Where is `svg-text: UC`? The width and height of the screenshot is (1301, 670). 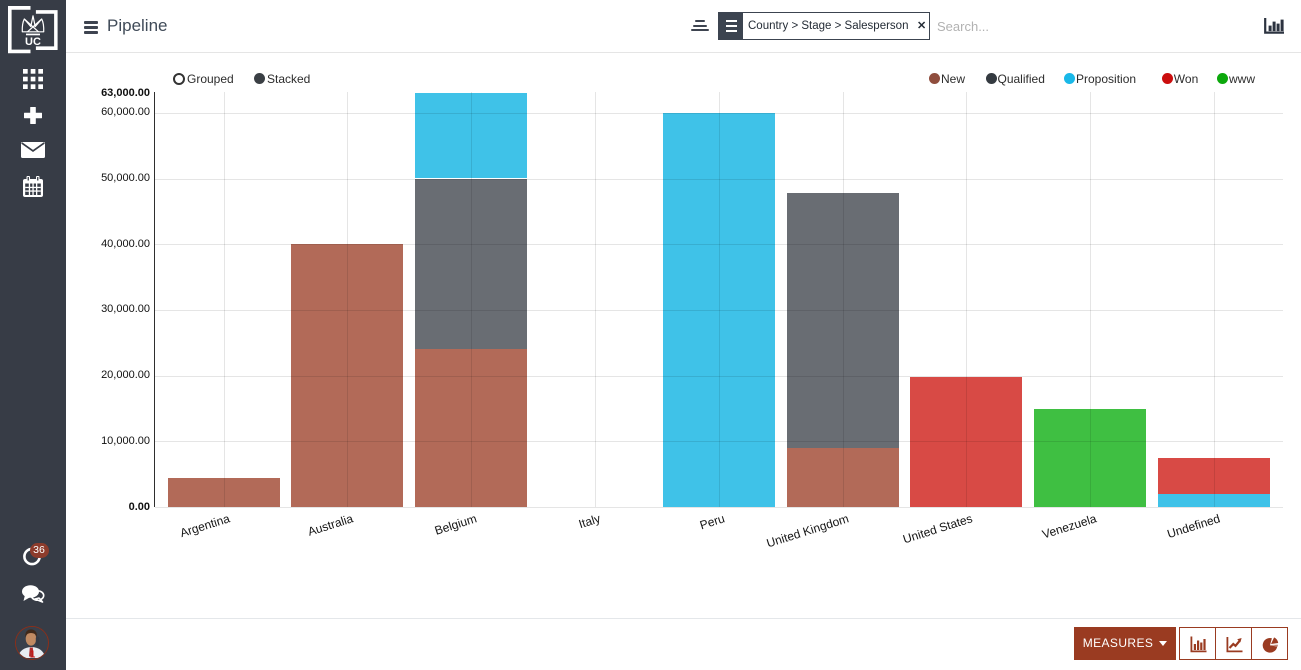
svg-text: UC is located at coordinates (33, 42).